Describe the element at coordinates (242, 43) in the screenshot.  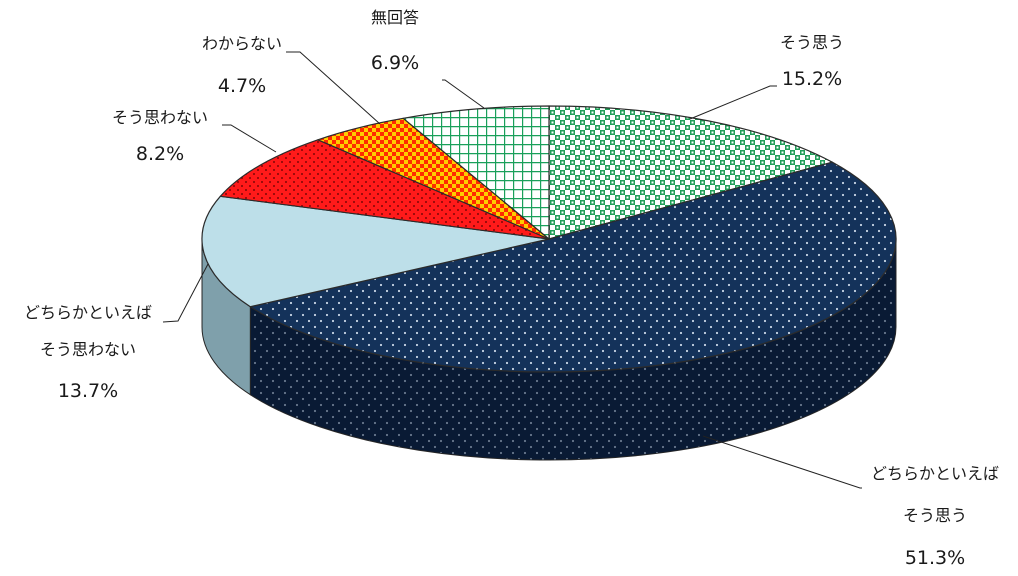
I see `slice-wakaranai-label-line-1: わからない` at that location.